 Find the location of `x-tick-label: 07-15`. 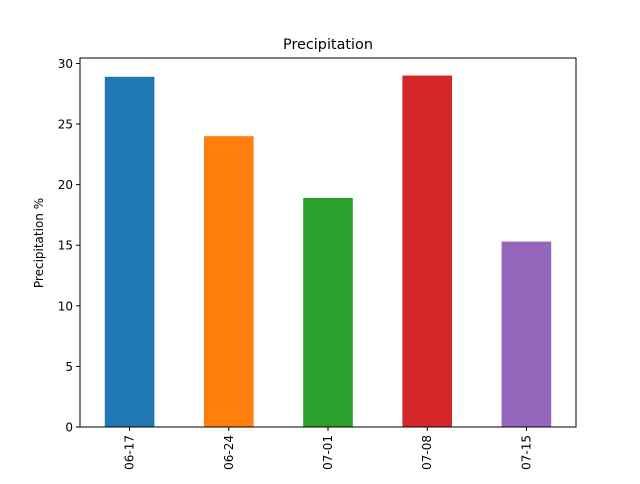

x-tick-label: 07-15 is located at coordinates (526, 452).